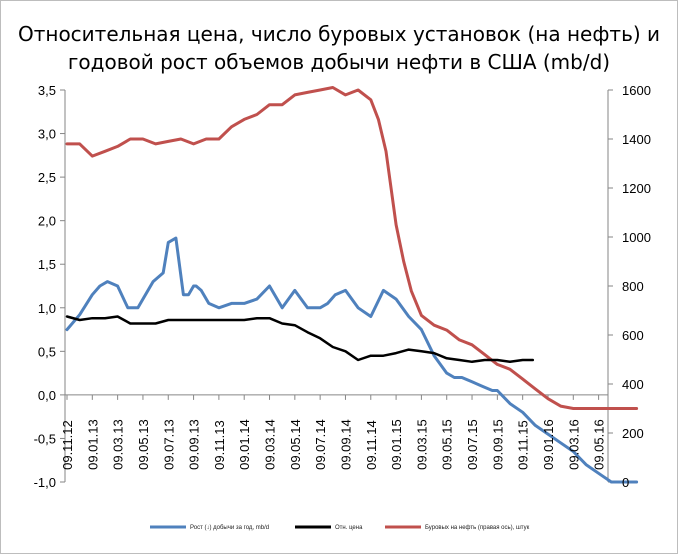 The width and height of the screenshot is (678, 554). Describe the element at coordinates (633, 384) in the screenshot. I see `y-right-tick-label: 400` at that location.